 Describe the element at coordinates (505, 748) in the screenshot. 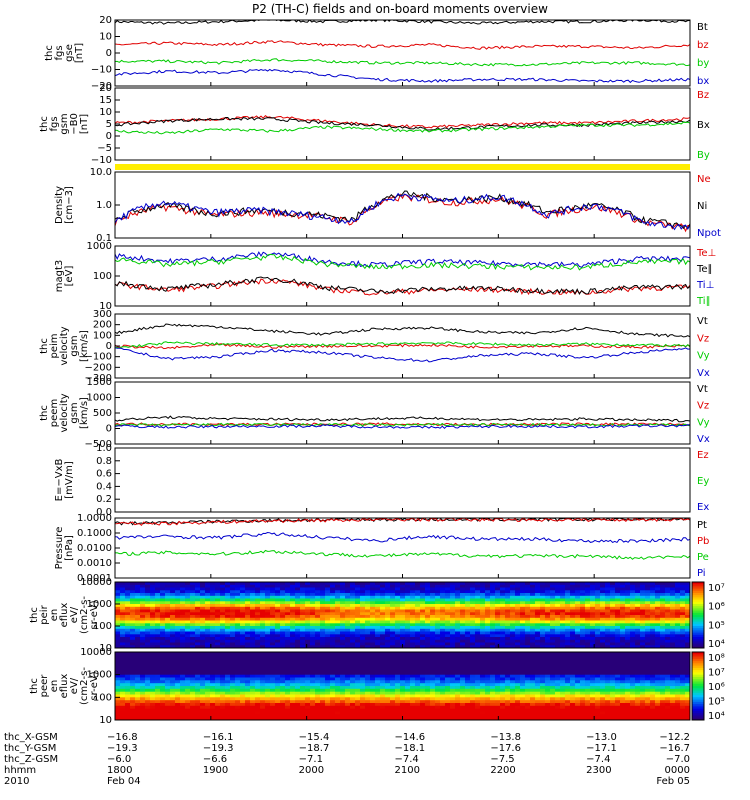

I see `footer-value: −17.6` at that location.